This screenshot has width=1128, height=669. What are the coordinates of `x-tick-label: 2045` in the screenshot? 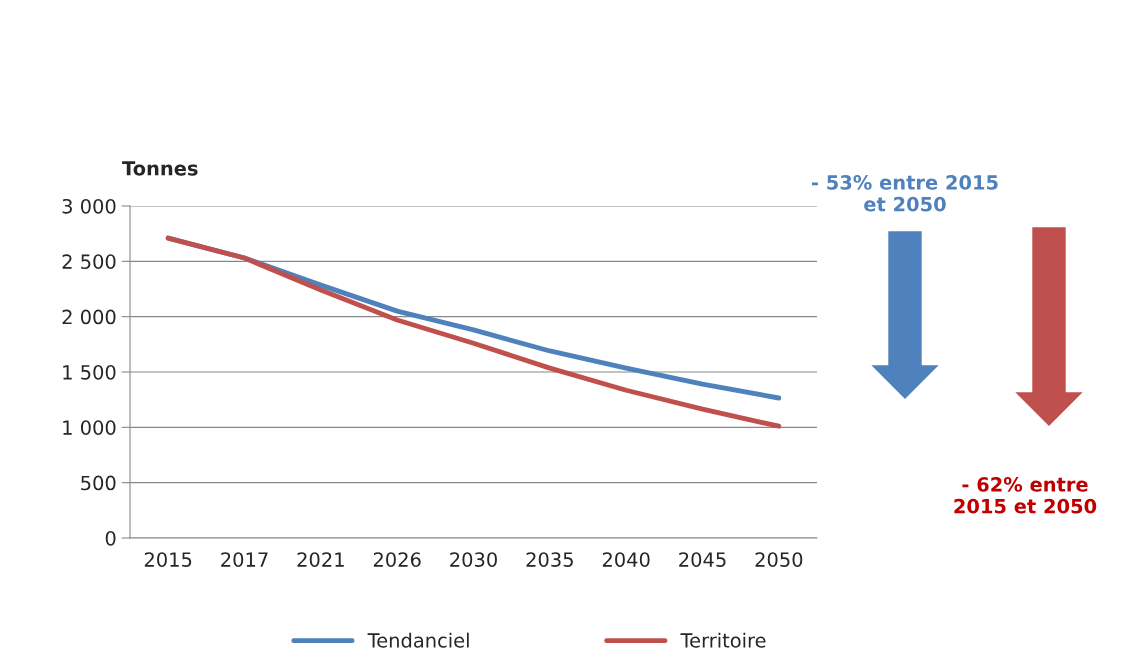 It's located at (702, 559).